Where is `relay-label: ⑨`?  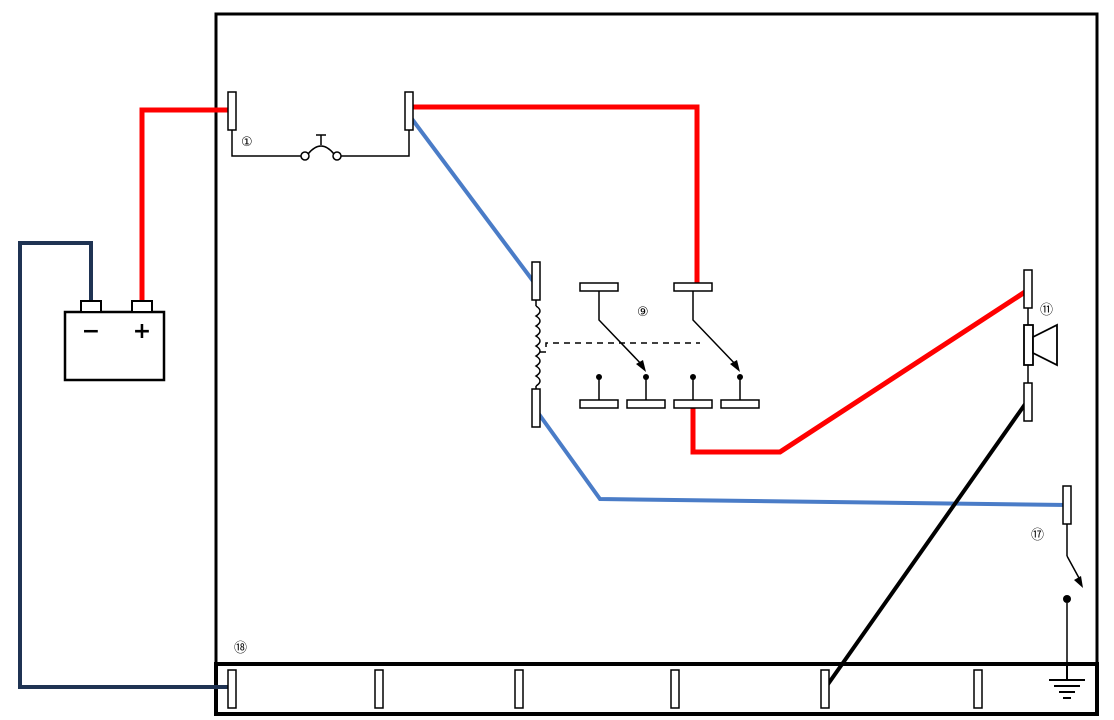
relay-label: ⑨ is located at coordinates (643, 312).